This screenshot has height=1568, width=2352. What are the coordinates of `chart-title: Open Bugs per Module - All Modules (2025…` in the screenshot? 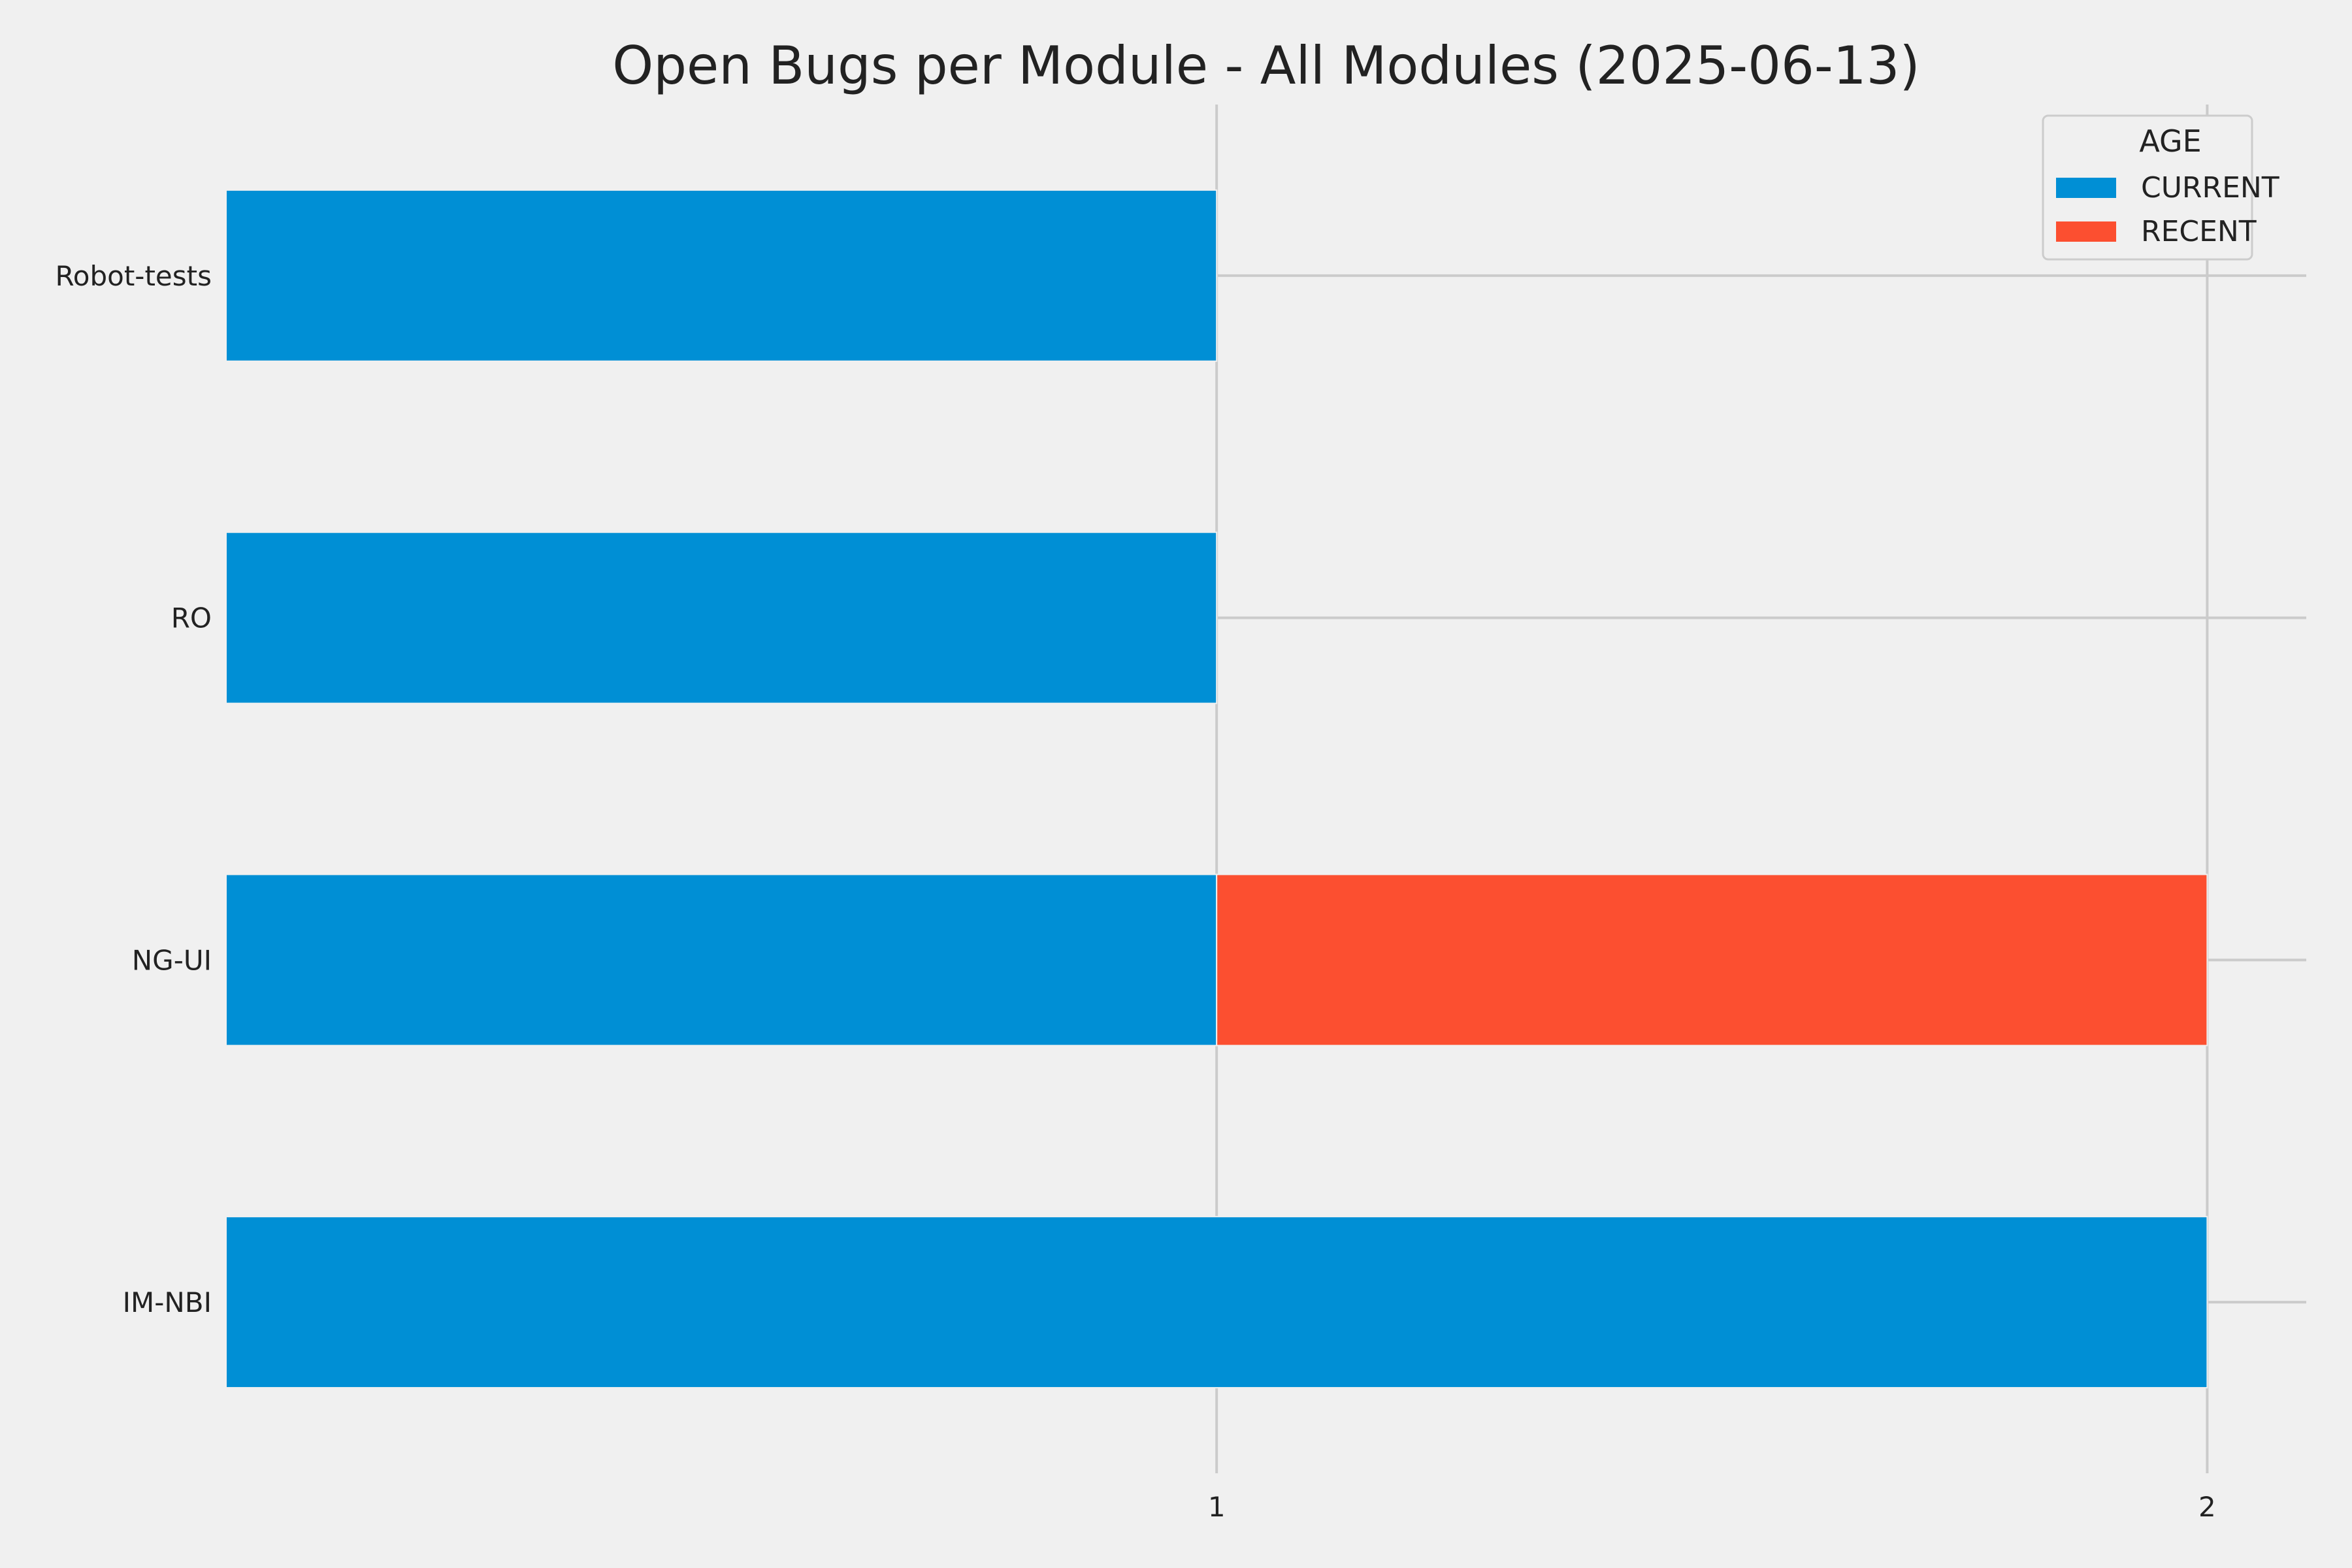 It's located at (1265, 65).